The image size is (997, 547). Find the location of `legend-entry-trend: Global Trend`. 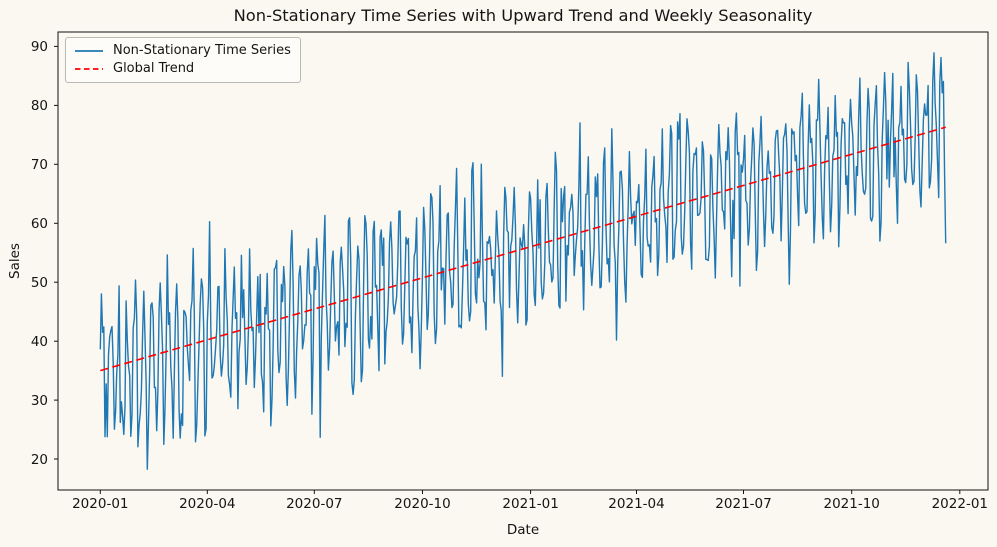

legend-entry-trend: Global Trend is located at coordinates (182, 68).